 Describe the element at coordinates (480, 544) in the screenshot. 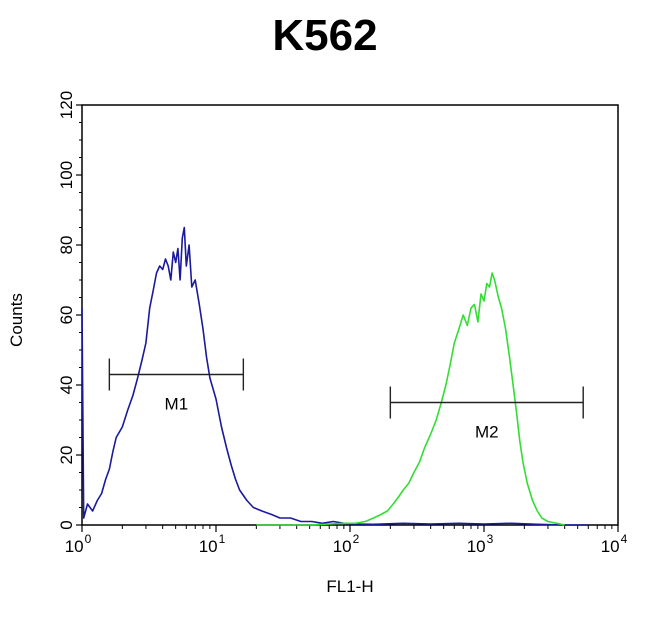

I see `x-tick-label: 10³` at that location.